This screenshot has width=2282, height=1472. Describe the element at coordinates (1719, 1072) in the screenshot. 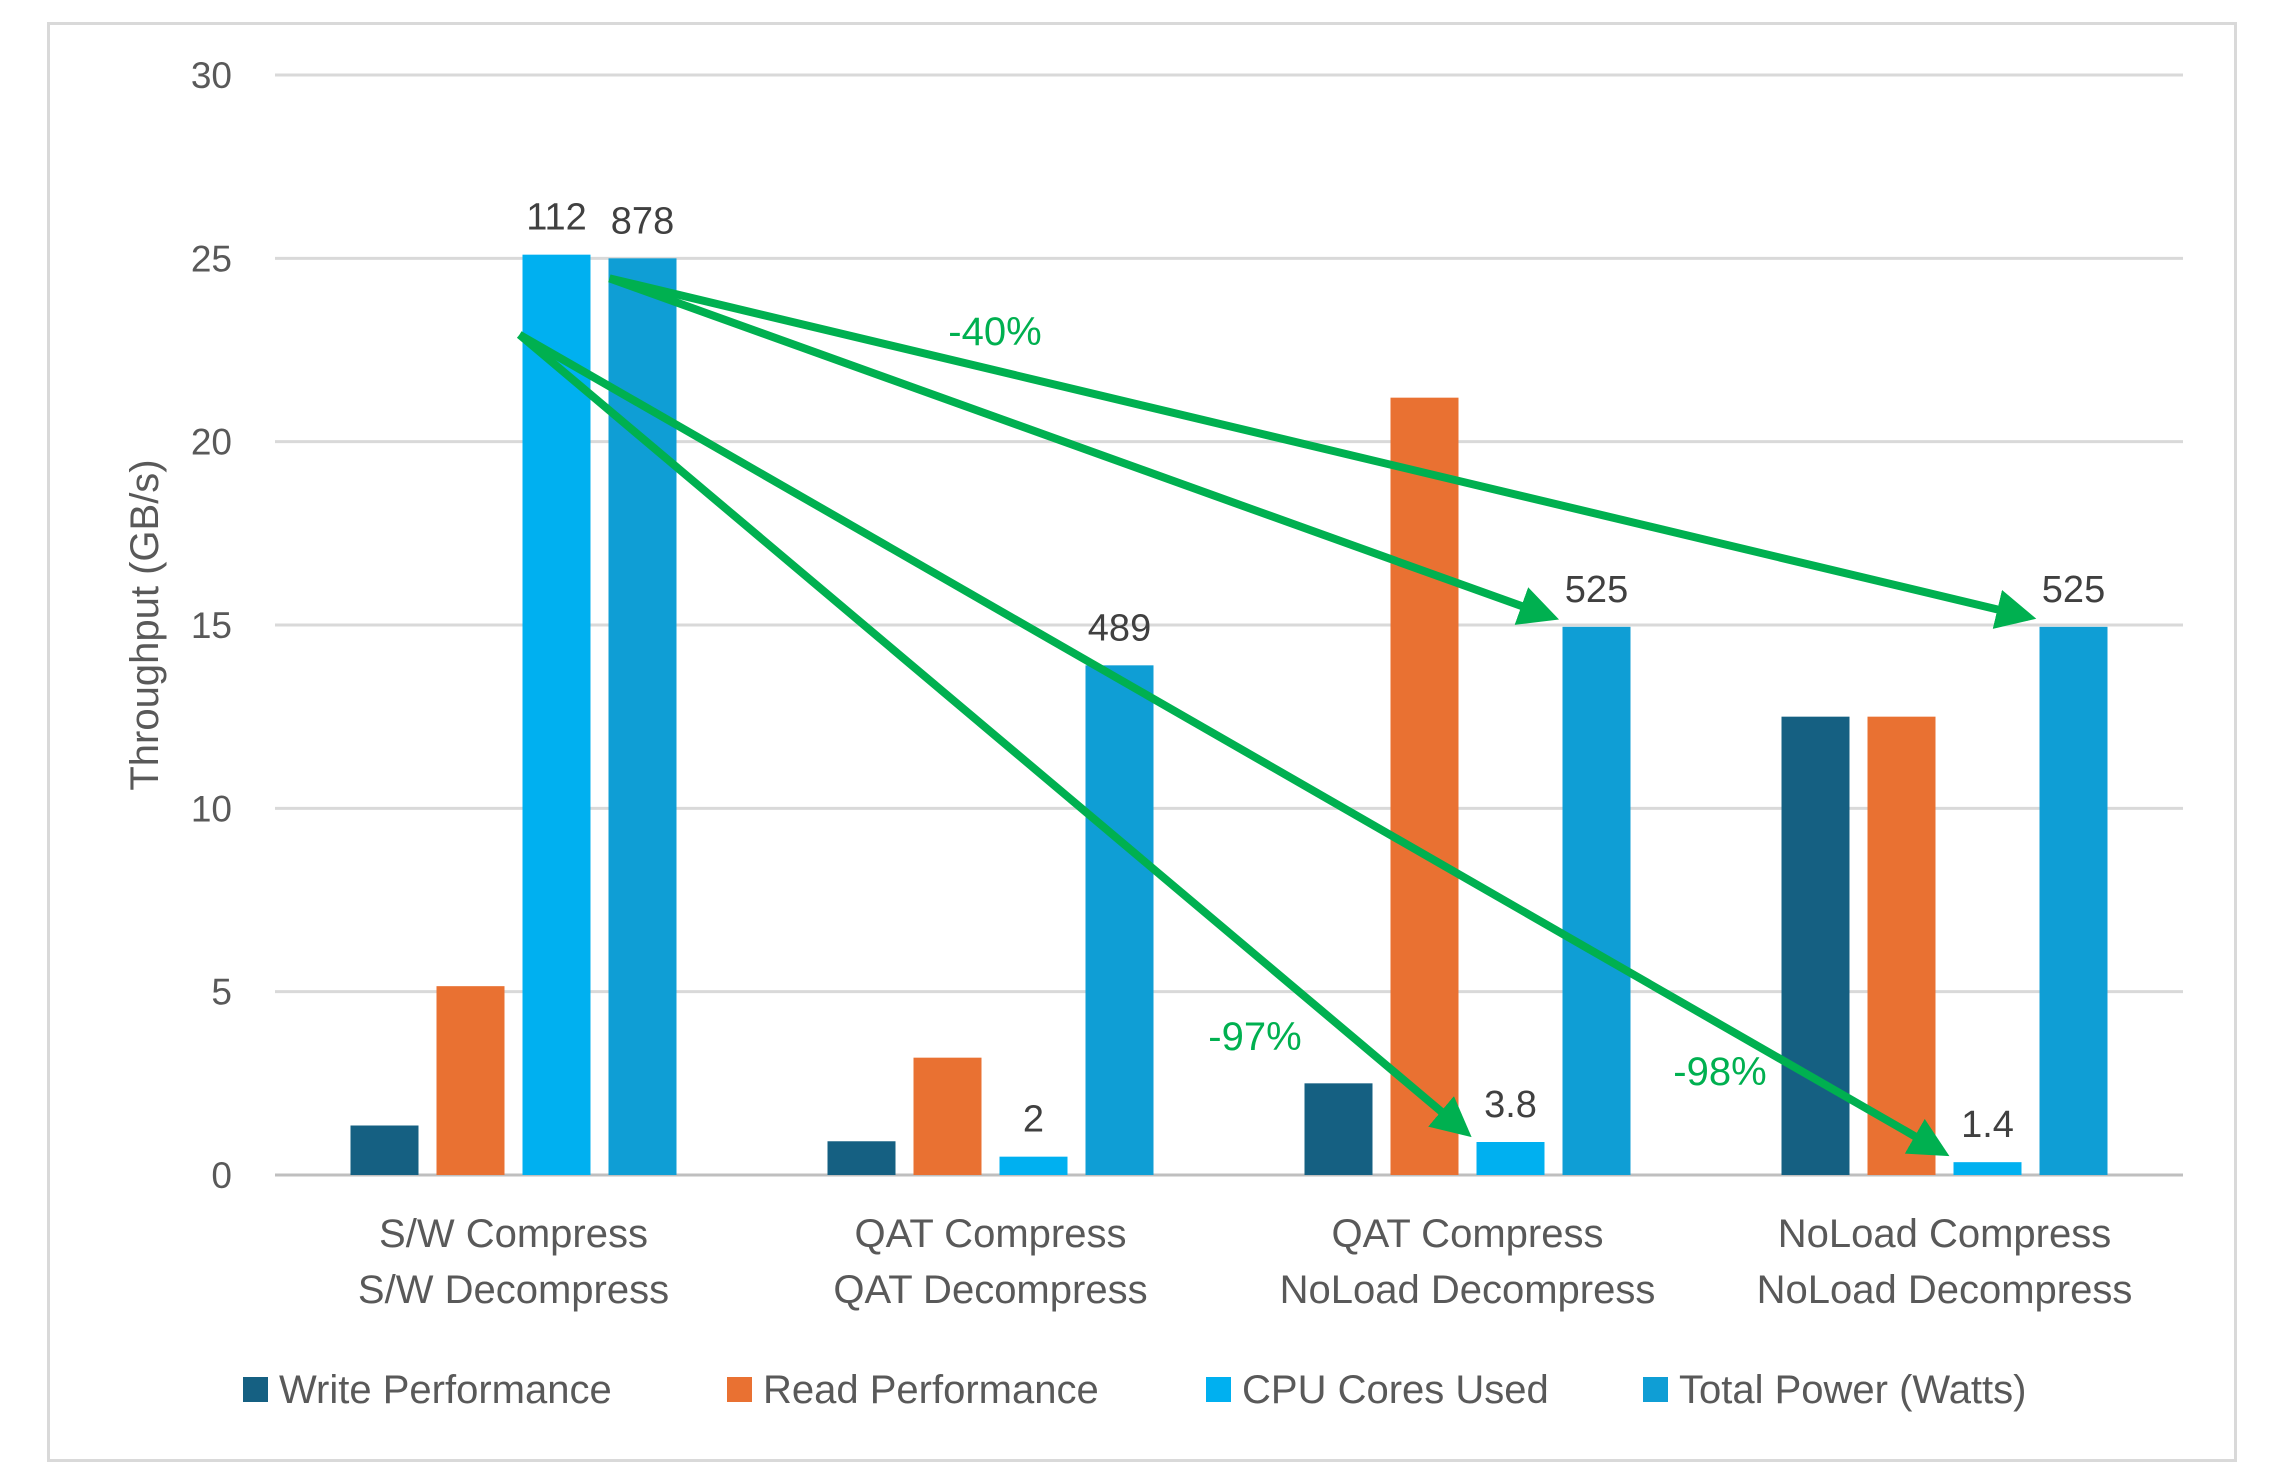

I see `annotation-label: -98%` at that location.